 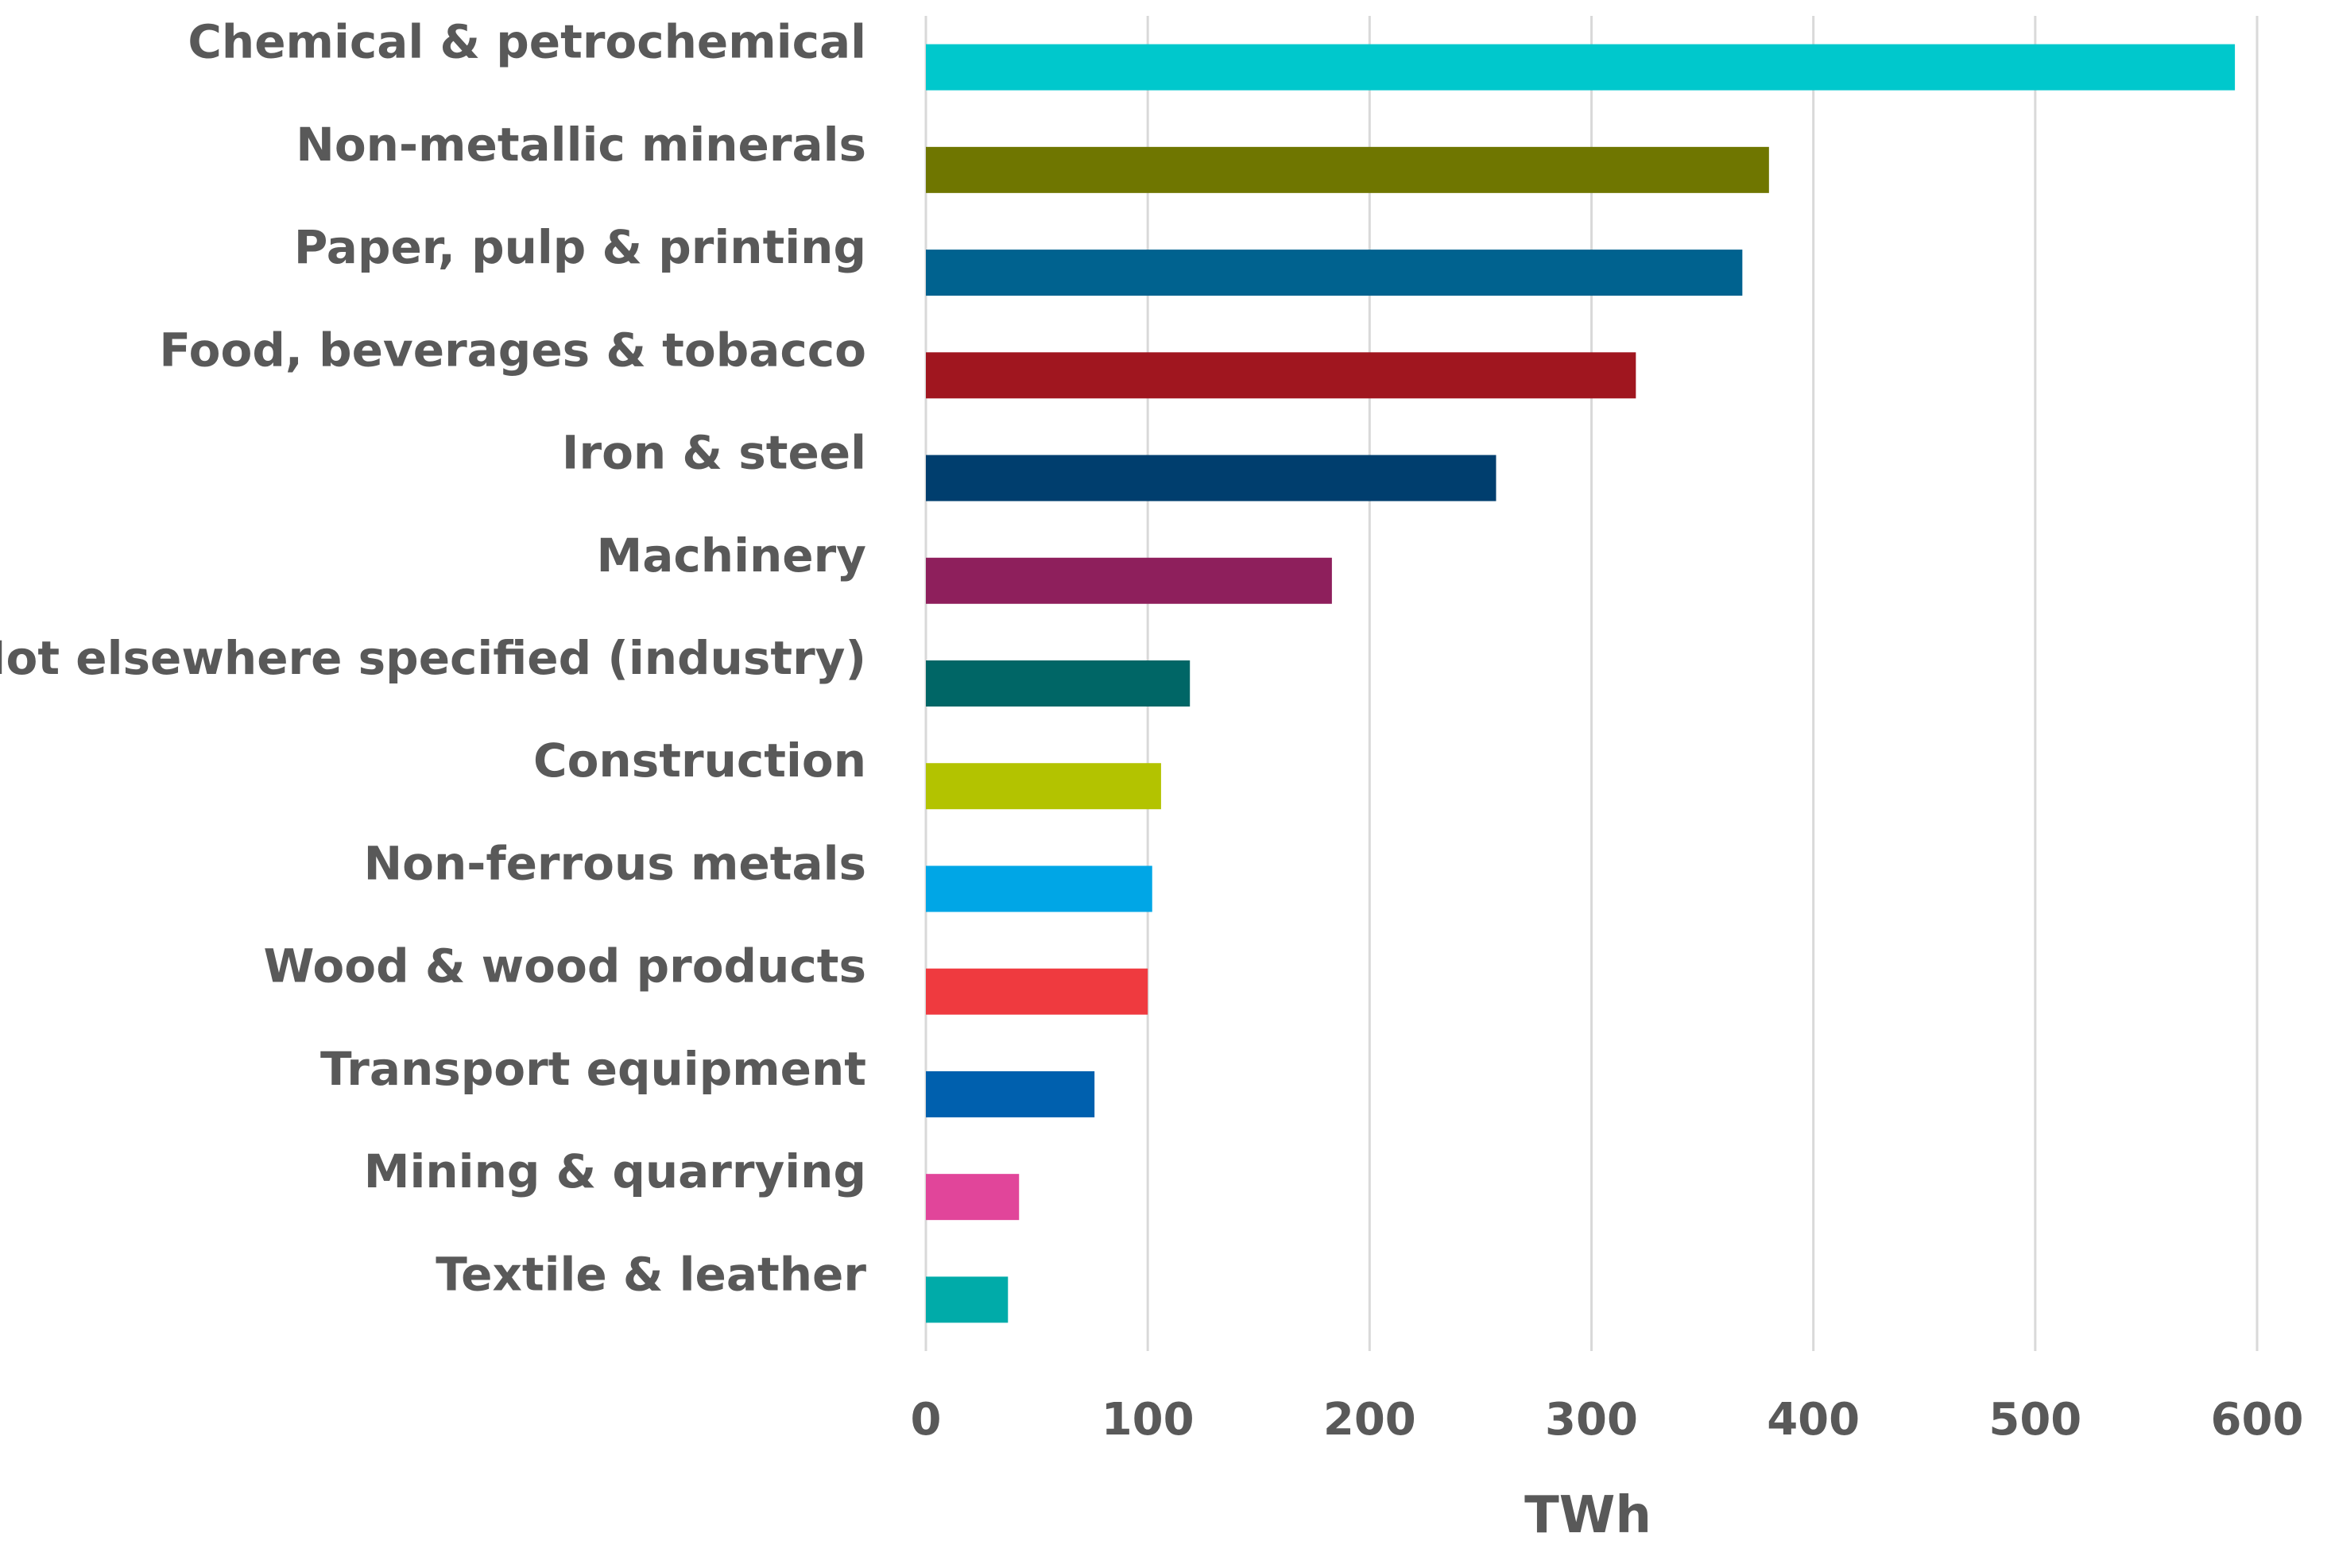 What do you see at coordinates (1587, 1515) in the screenshot?
I see `x-axis-title: TWh` at bounding box center [1587, 1515].